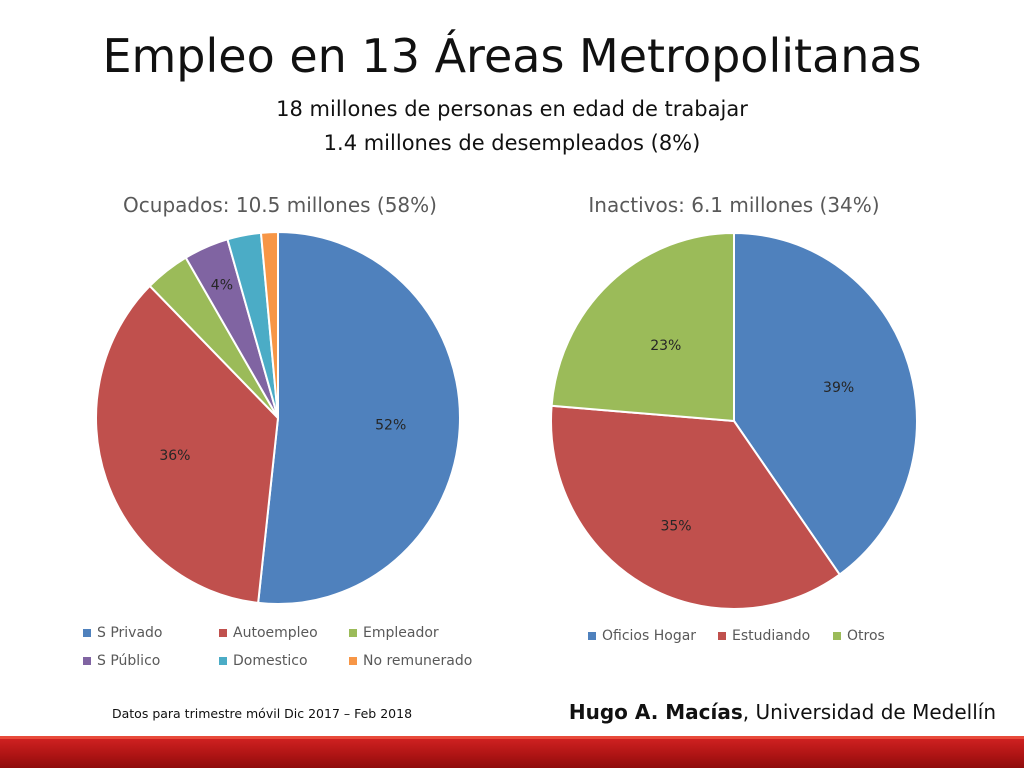 This screenshot has width=1024, height=768. Describe the element at coordinates (771, 636) in the screenshot. I see `legend-label: Estudiando` at that location.